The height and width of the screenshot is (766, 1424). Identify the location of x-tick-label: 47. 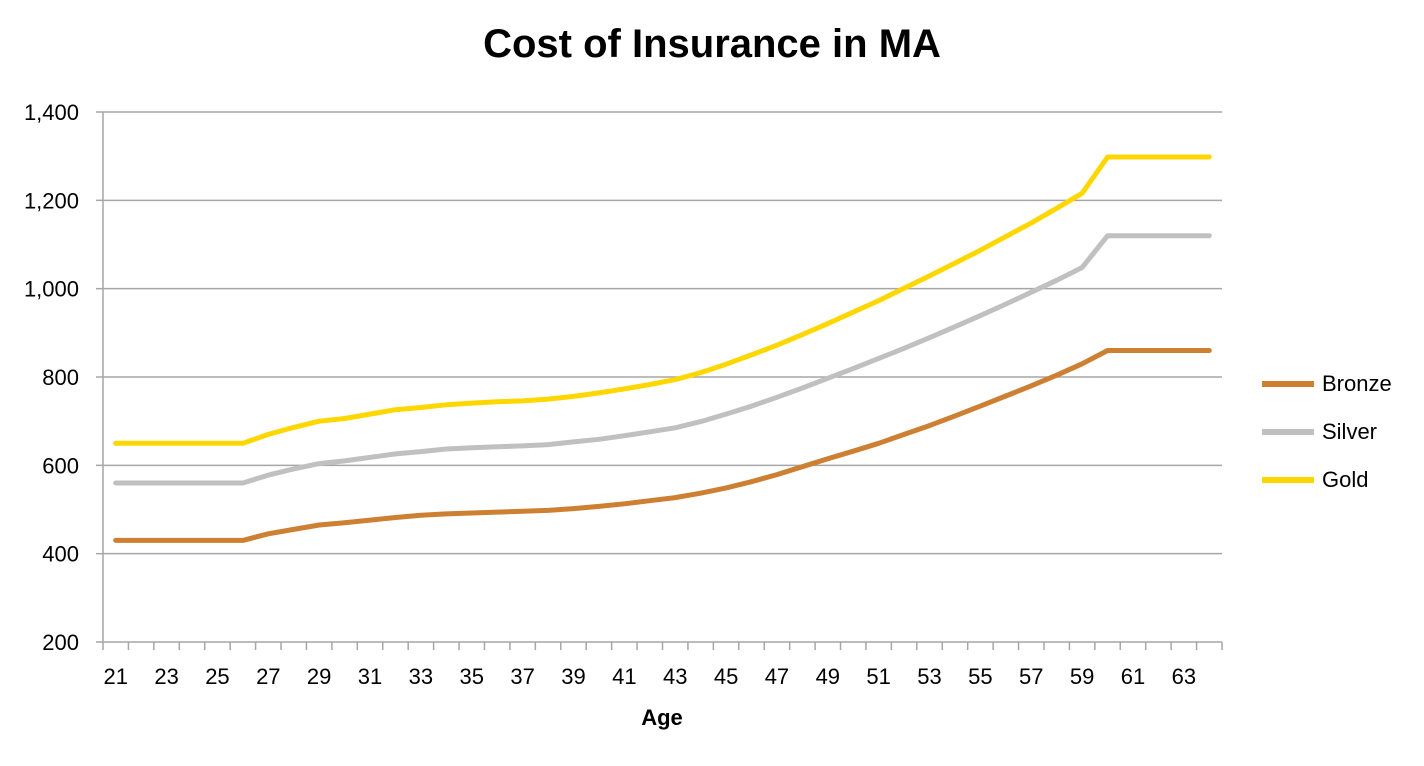
(777, 676).